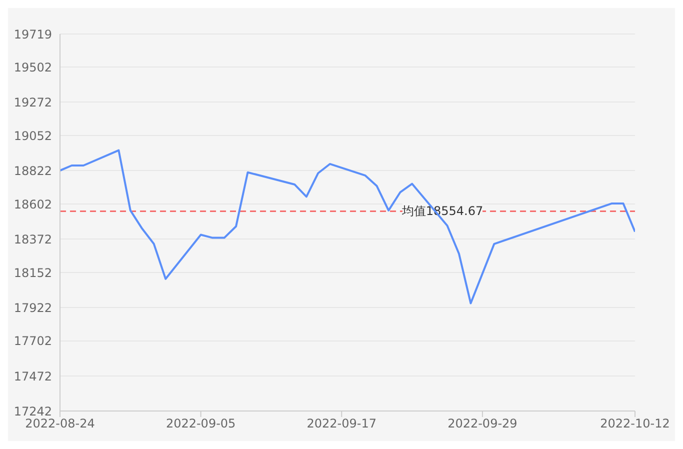 The height and width of the screenshot is (449, 683). Describe the element at coordinates (201, 423) in the screenshot. I see `x-tick-label: 2022-09-05` at that location.